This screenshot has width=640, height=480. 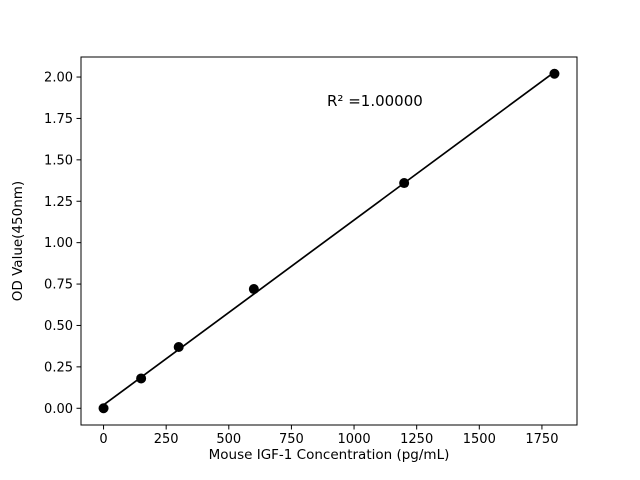 I want to click on x-tick-label: 1250, so click(x=416, y=439).